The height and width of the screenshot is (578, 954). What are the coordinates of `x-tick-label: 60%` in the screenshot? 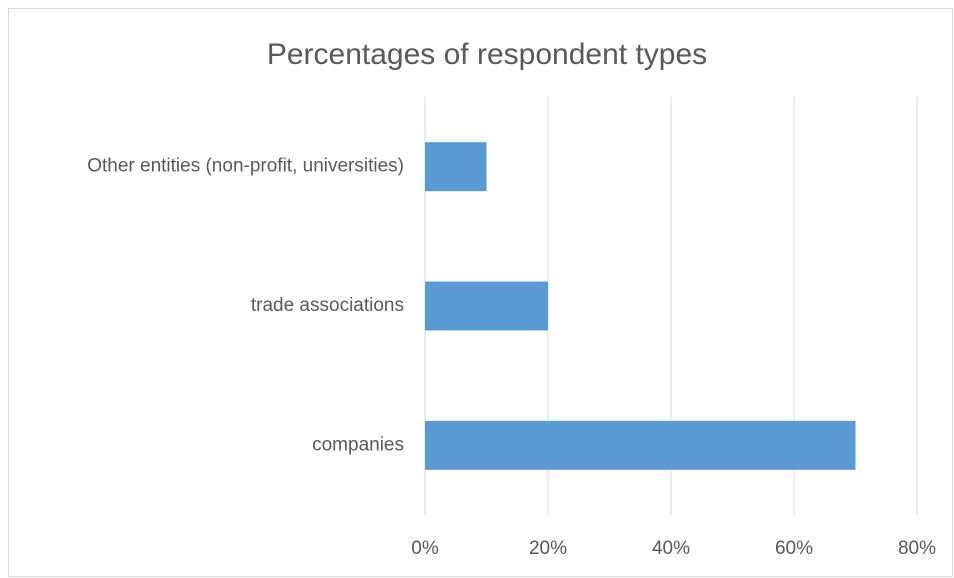 It's located at (794, 548).